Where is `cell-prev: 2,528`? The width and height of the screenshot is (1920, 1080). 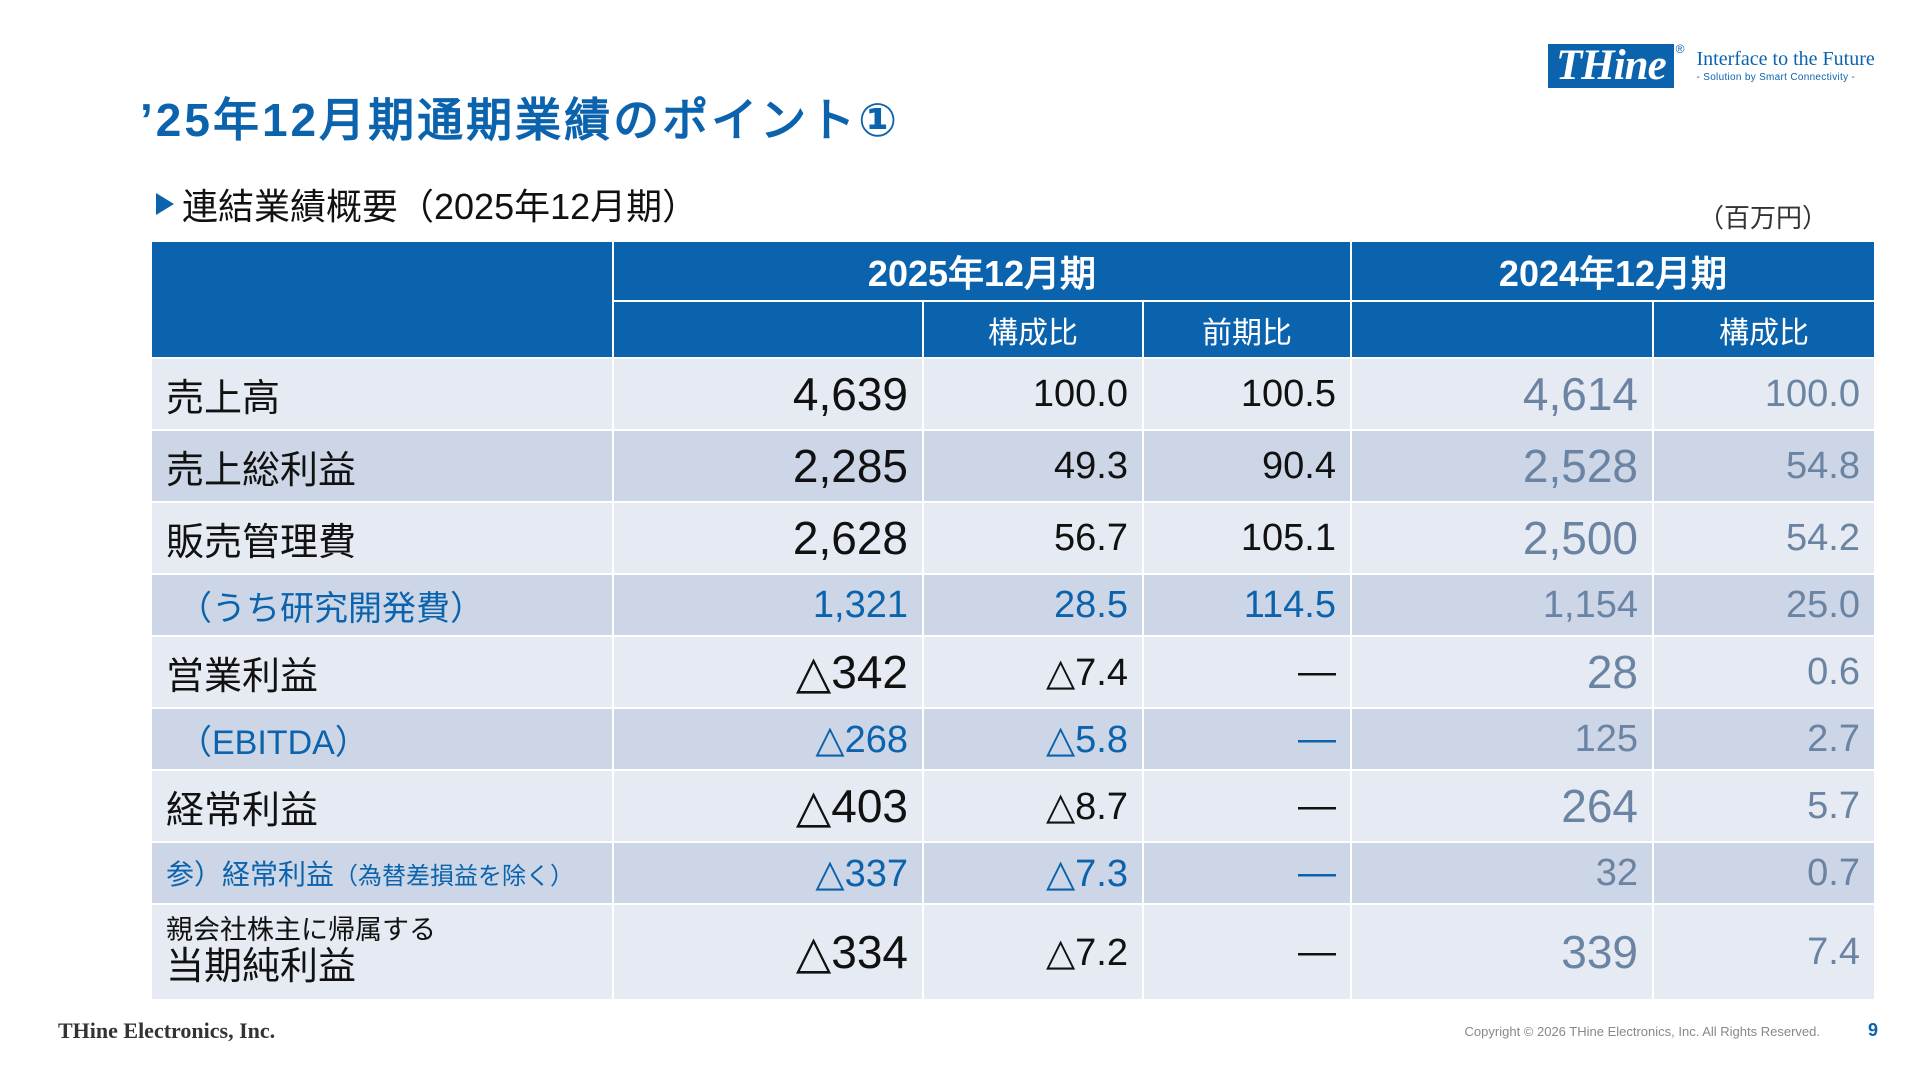 cell-prev: 2,528 is located at coordinates (1502, 466).